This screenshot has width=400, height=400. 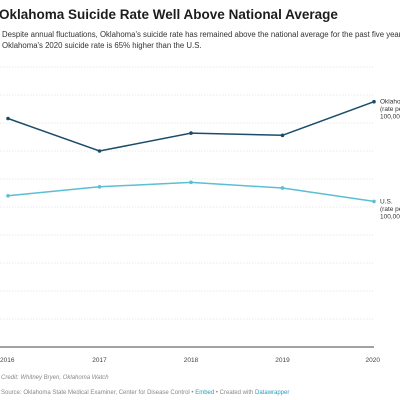 I want to click on x-tick-label: 2018, so click(x=191, y=360).